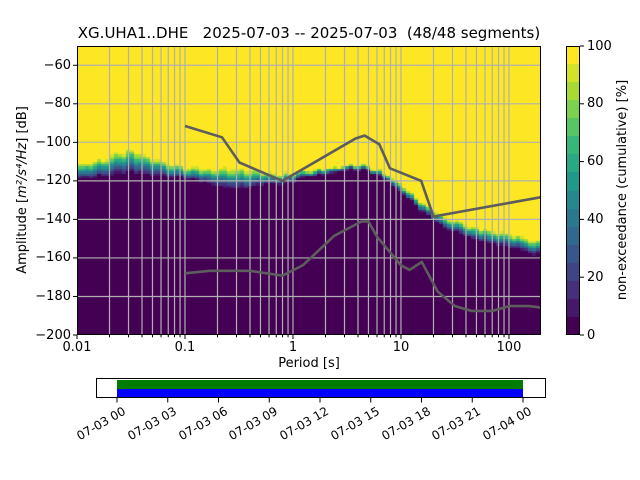 This screenshot has width=640, height=480. I want to click on y-tick-label: −60, so click(57, 65).